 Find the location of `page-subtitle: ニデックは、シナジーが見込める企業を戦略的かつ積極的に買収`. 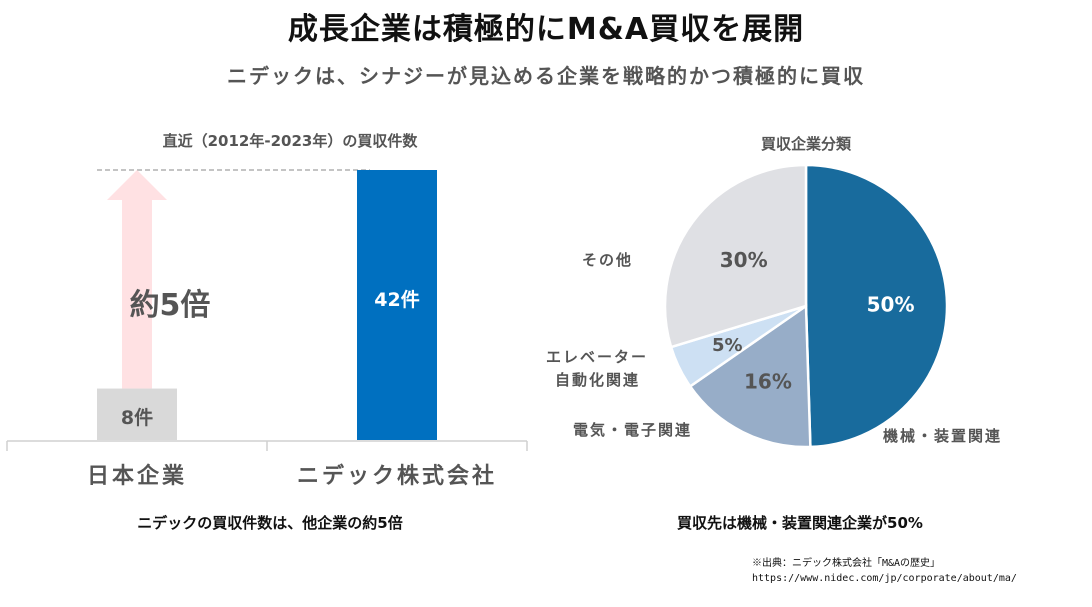

page-subtitle: ニデックは、シナジーが見込める企業を戦略的かつ積極的に買収 is located at coordinates (546, 76).